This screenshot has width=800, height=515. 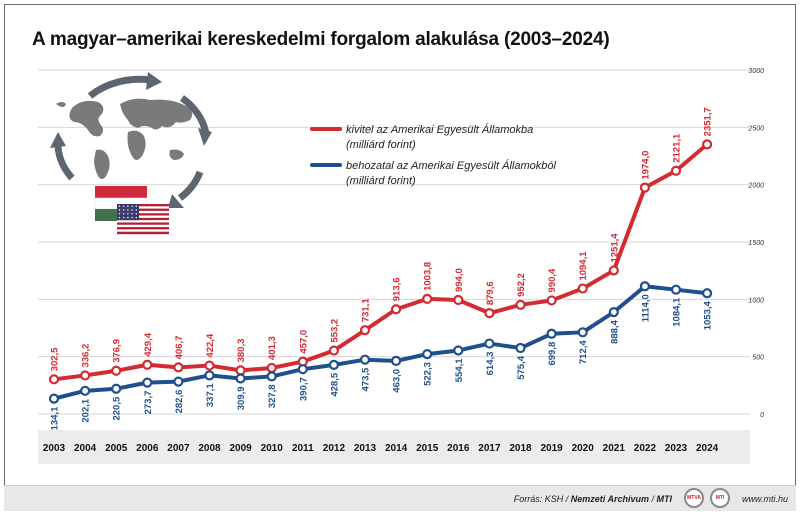 What do you see at coordinates (489, 448) in the screenshot?
I see `x-tick-label: 2017` at bounding box center [489, 448].